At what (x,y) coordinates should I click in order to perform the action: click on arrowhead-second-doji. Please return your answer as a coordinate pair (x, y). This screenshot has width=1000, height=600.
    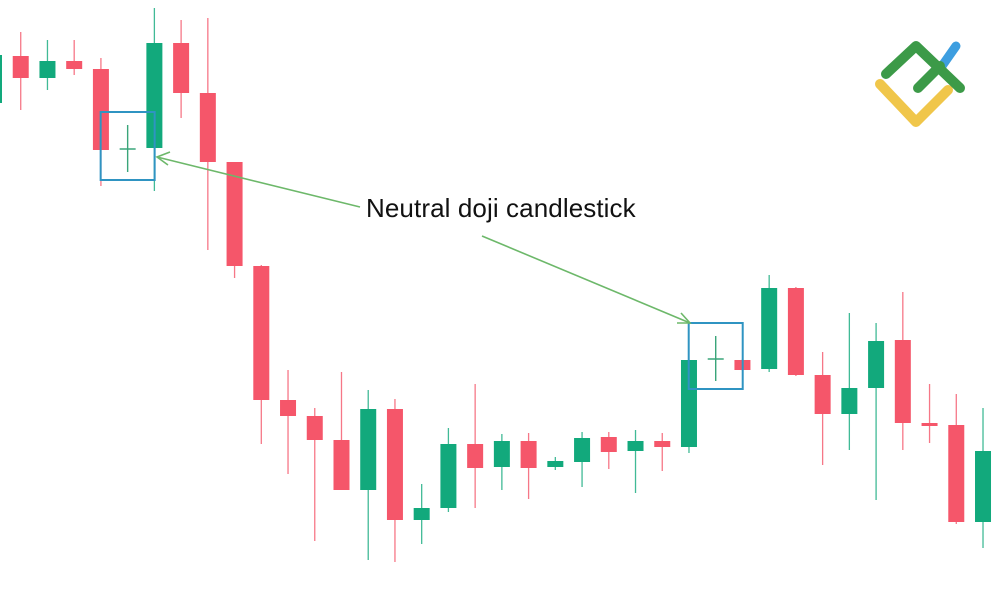
    Looking at the image, I should click on (684, 318).